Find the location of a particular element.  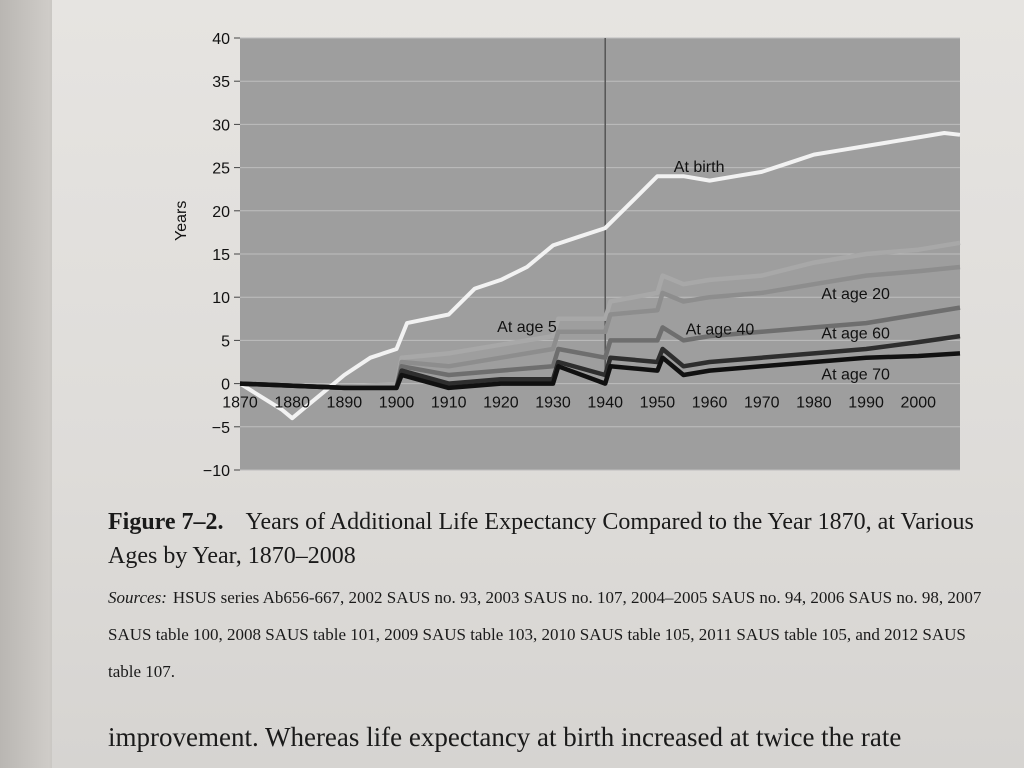

y-tick-label: 20 is located at coordinates (221, 212).